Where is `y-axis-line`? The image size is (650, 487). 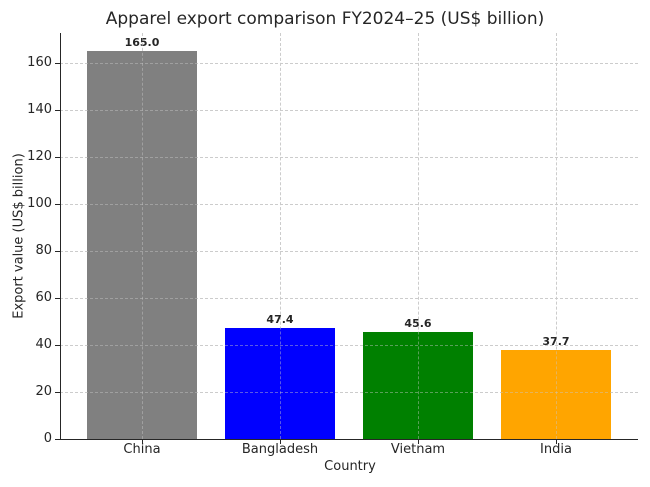 y-axis-line is located at coordinates (60, 236).